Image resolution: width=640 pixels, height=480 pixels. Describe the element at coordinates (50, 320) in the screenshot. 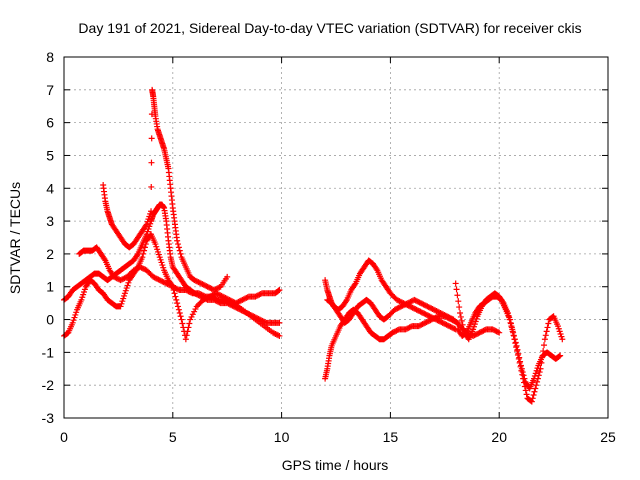

I see `y-tick-label: 0` at that location.